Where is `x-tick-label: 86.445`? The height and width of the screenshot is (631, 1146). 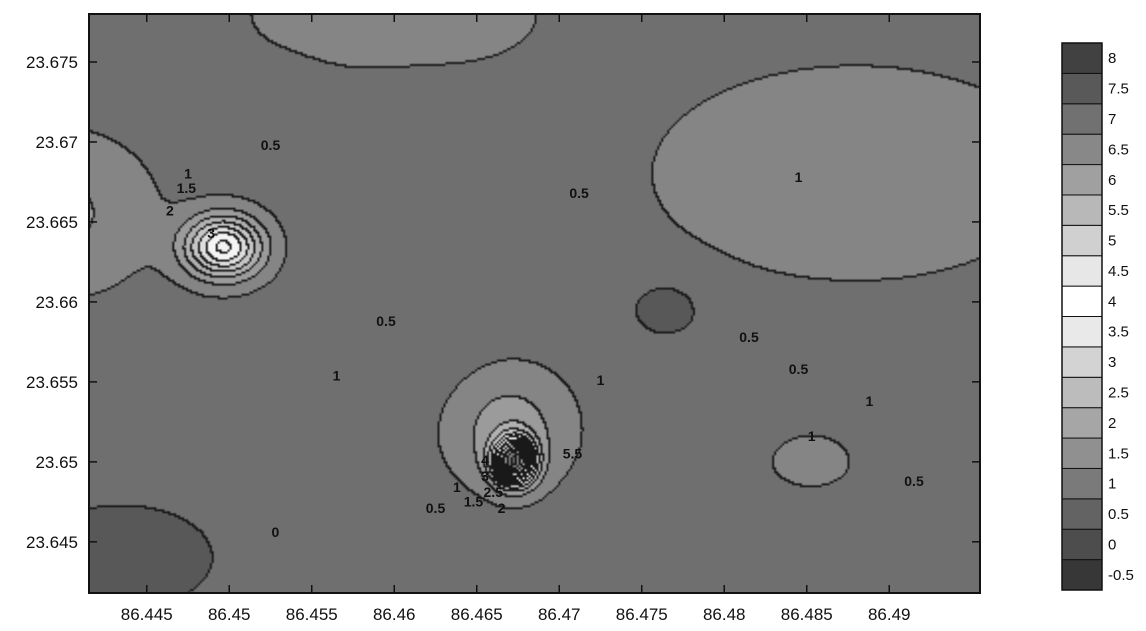 x-tick-label: 86.445 is located at coordinates (147, 614).